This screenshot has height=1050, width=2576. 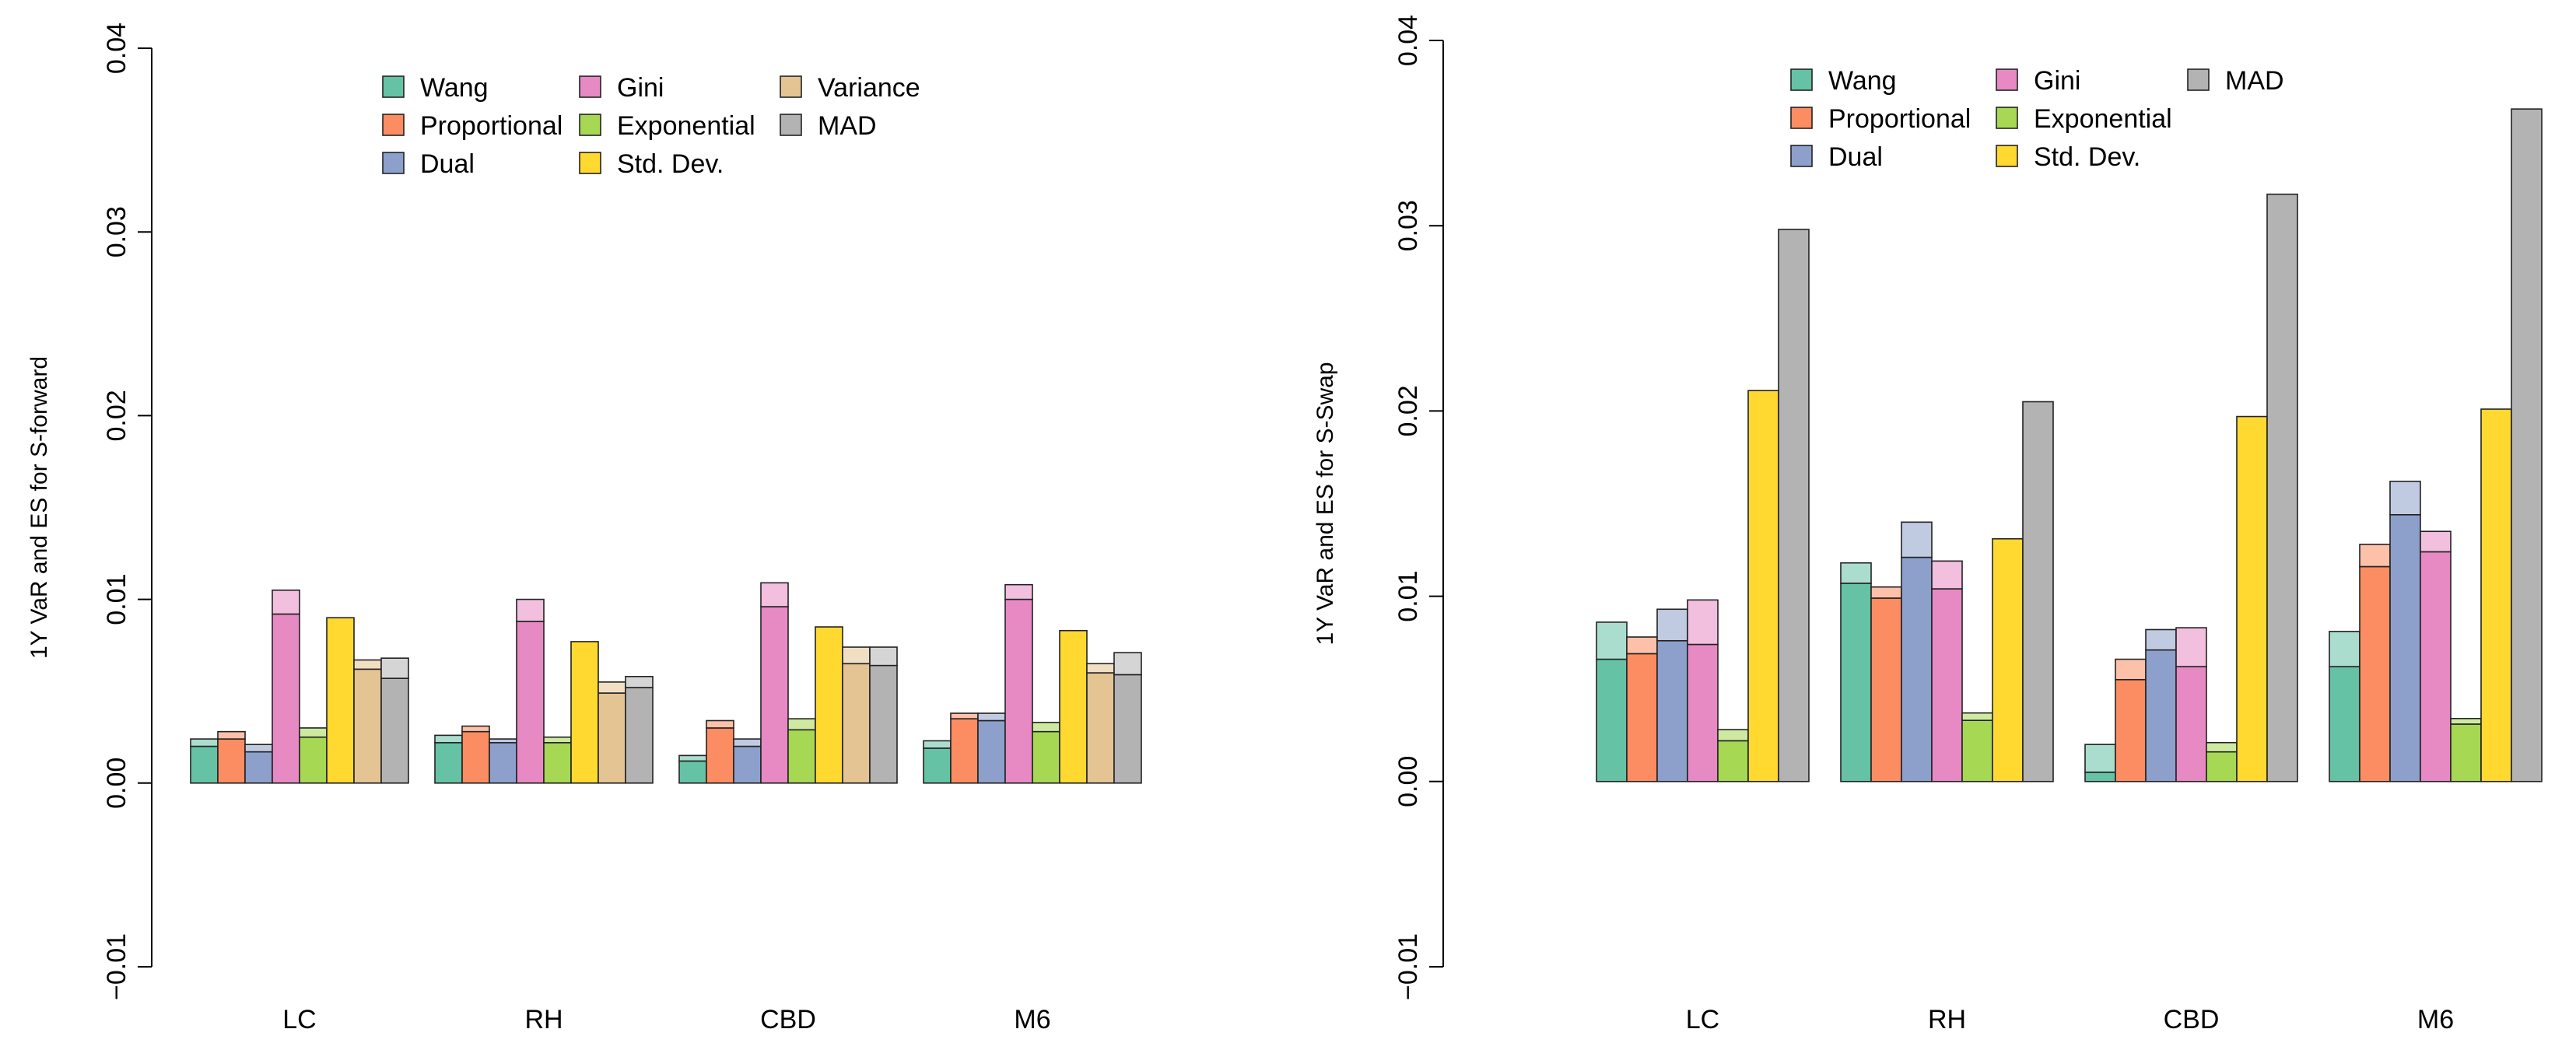 I want to click on bar-es-gini-rh, so click(x=1947, y=575).